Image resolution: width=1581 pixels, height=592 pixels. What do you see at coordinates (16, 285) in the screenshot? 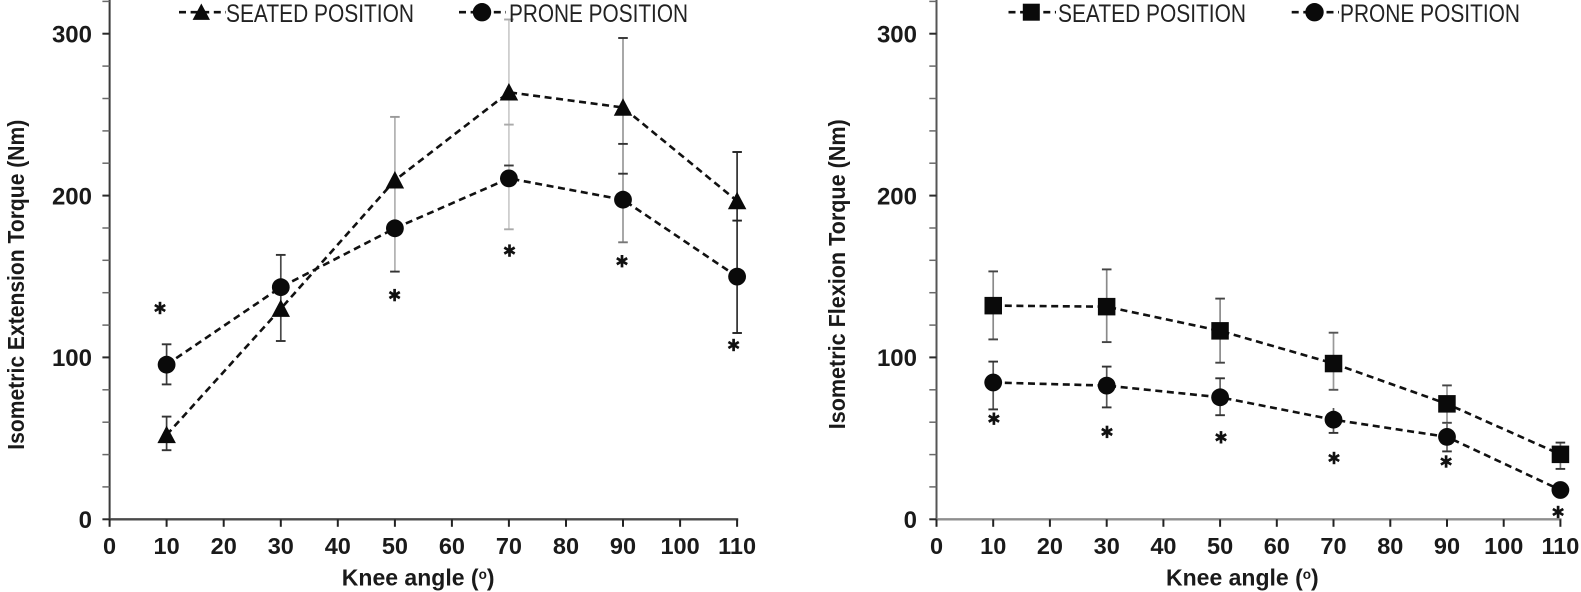
I see `svg-text:Isometric Extension Torque (Nm: Isometric Extension Torque (Nm)` at bounding box center [16, 285].